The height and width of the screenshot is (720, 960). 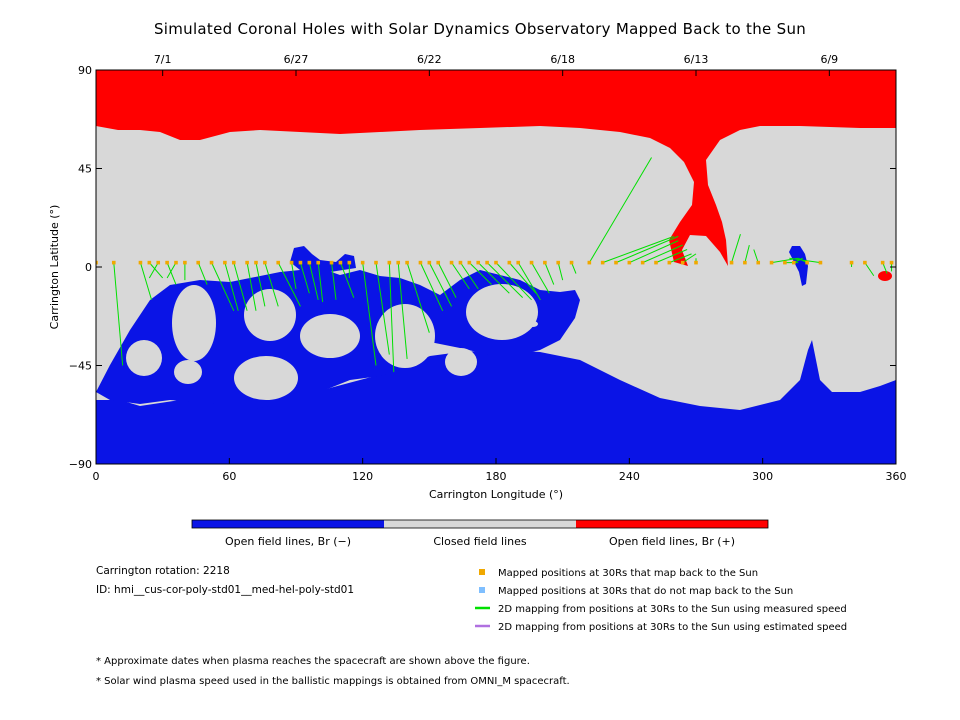 I want to click on y-tick-label: −90, so click(x=80, y=464).